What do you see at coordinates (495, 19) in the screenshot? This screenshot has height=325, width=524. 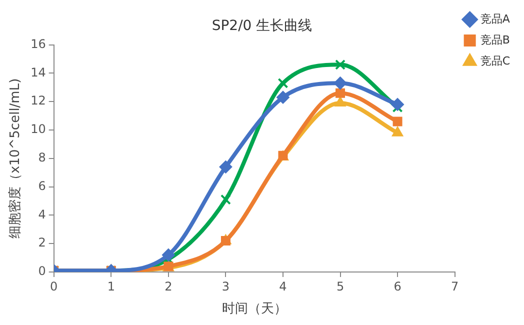 I see `legend-label: 竞品A` at bounding box center [495, 19].